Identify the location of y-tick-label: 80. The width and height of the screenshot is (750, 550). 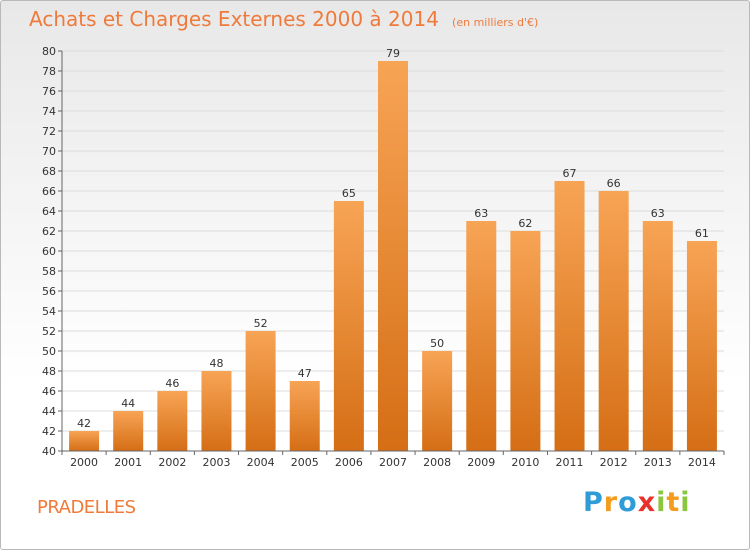
(49, 51).